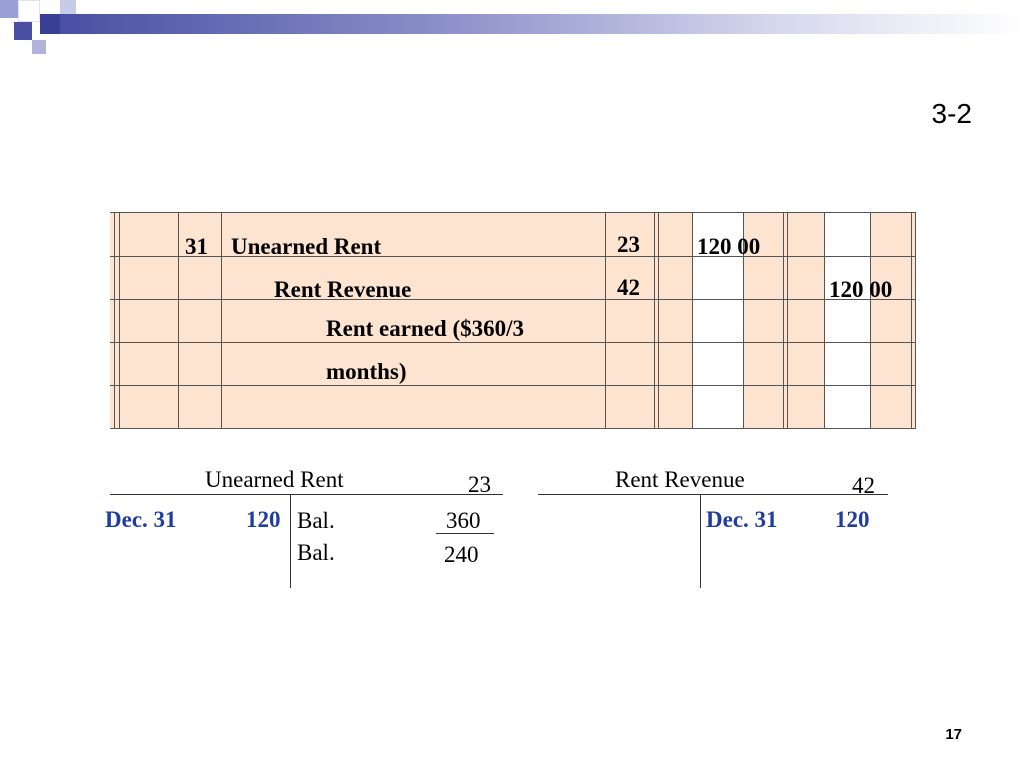 This screenshot has width=1024, height=768. Describe the element at coordinates (847, 320) in the screenshot. I see `credit-column-highlight` at that location.